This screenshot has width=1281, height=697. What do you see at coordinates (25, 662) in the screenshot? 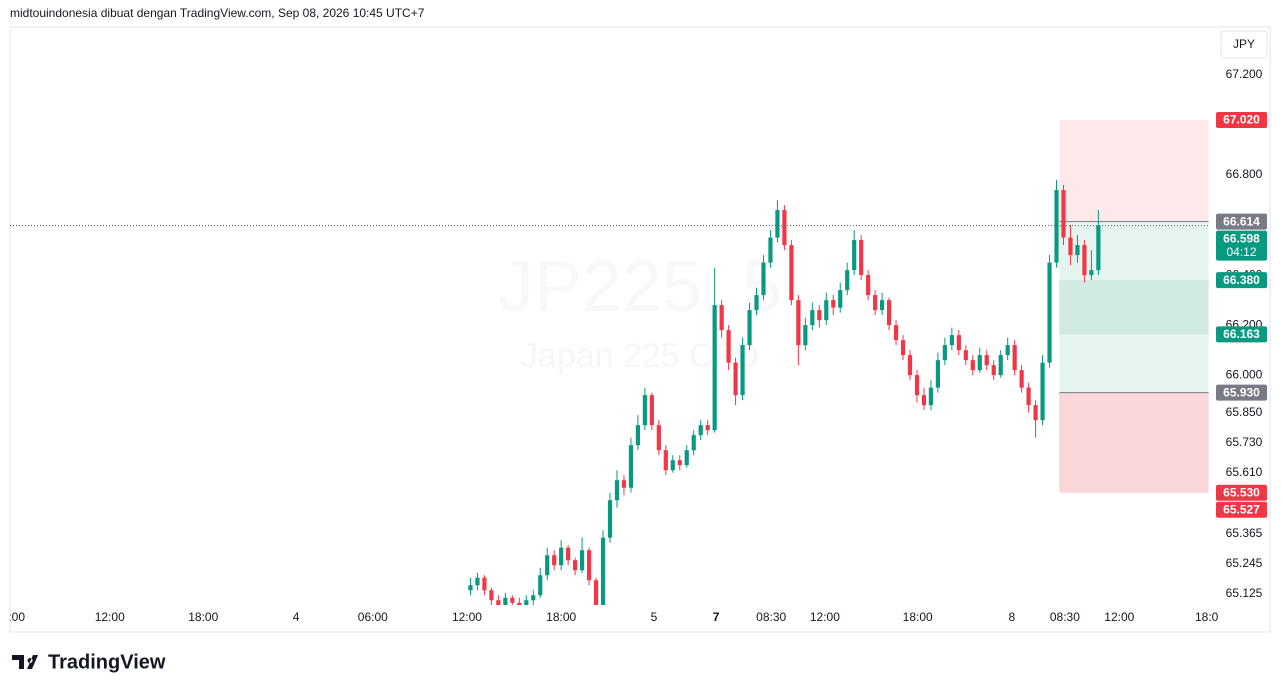
I see `logo-icon` at bounding box center [25, 662].